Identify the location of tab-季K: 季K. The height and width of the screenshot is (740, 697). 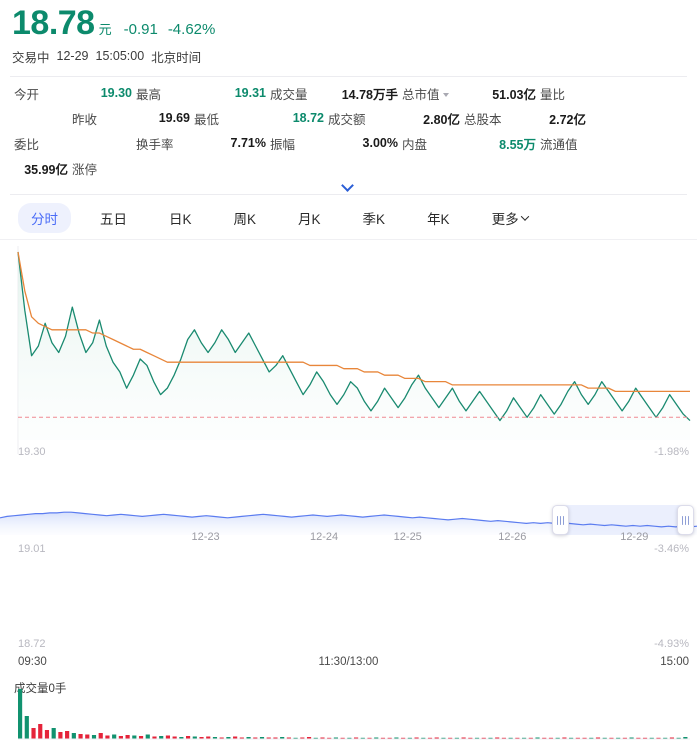
(374, 218).